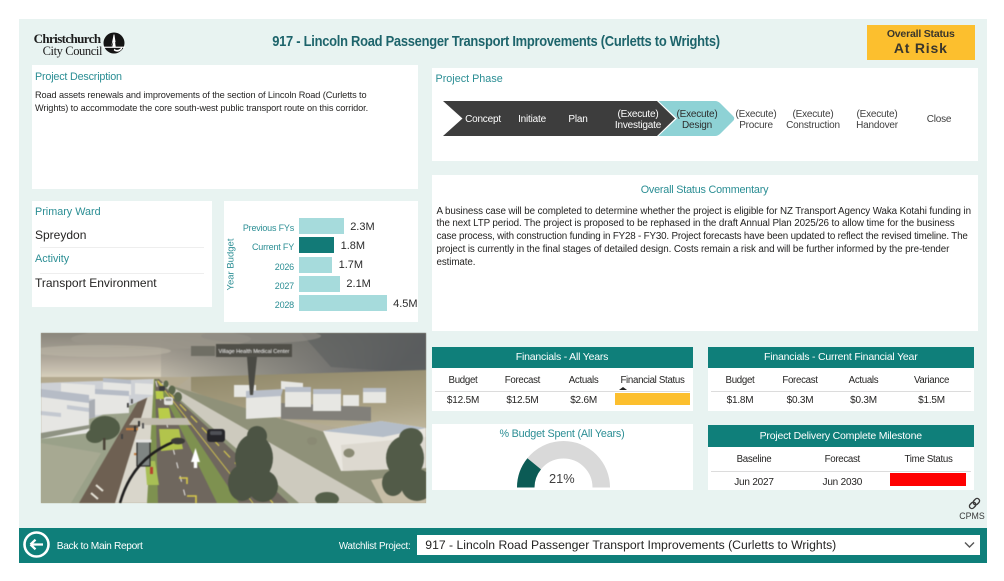 This screenshot has width=1004, height=581. What do you see at coordinates (253, 352) in the screenshot?
I see `svg-text: Village Health Medical Center` at bounding box center [253, 352].